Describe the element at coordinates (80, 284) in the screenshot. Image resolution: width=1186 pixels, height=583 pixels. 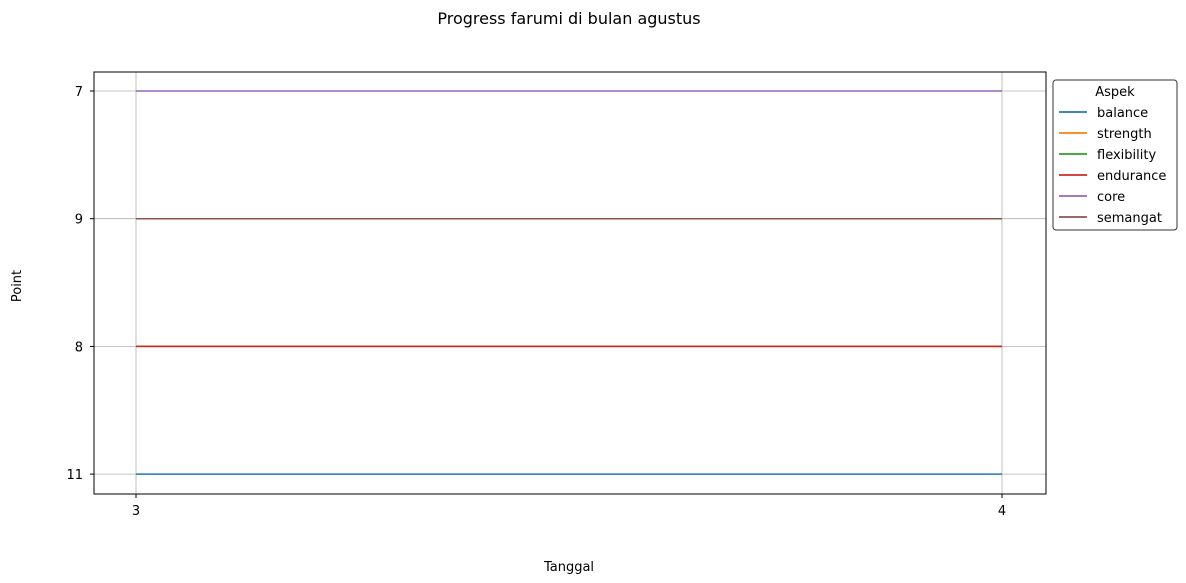
I see `y-axis-ticks: 7 9 8 11` at that location.